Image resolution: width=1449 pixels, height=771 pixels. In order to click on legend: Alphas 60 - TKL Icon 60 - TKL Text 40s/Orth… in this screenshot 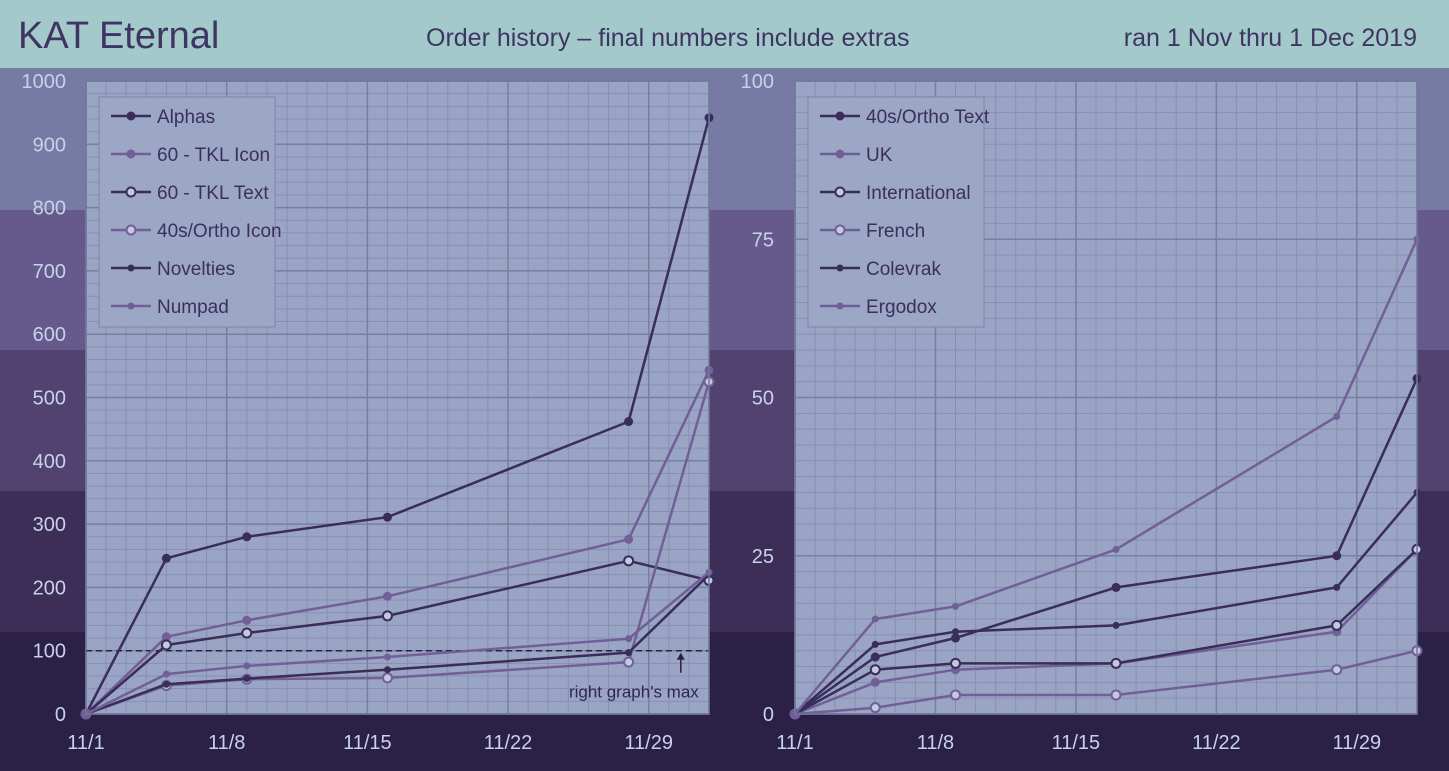, I will do `click(190, 212)`.